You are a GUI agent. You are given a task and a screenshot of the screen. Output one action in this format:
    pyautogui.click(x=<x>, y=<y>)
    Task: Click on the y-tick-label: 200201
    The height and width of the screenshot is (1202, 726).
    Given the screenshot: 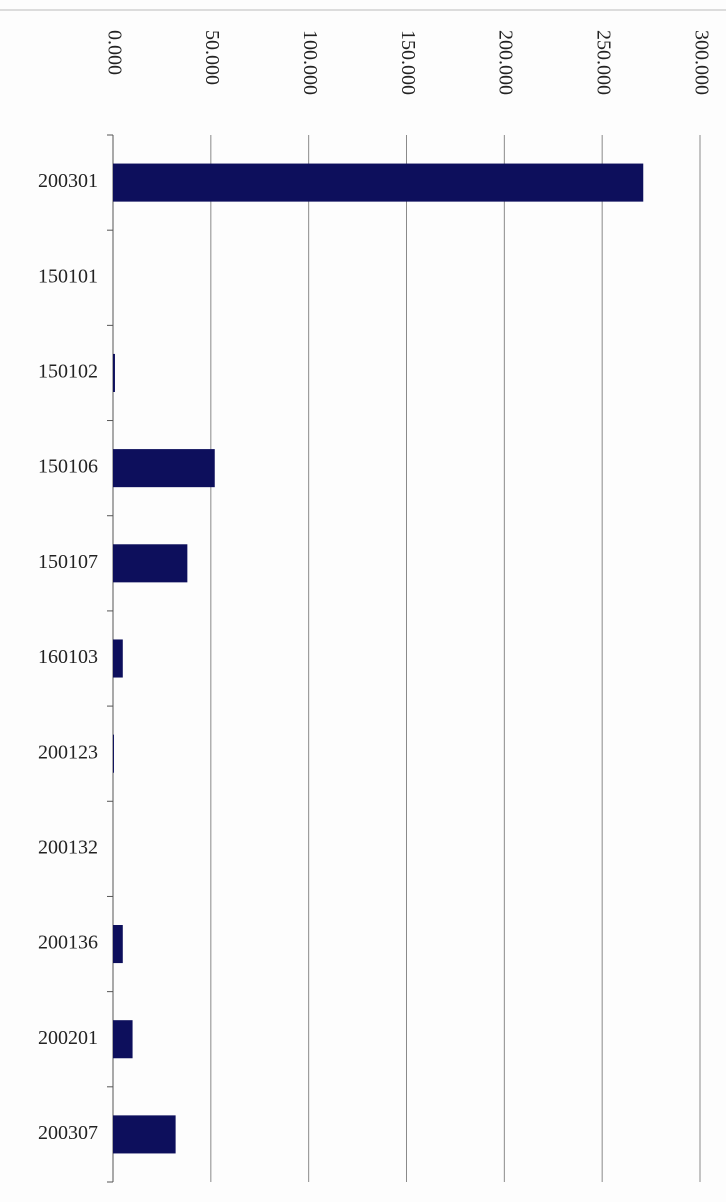 What is the action you would take?
    pyautogui.click(x=68, y=1038)
    